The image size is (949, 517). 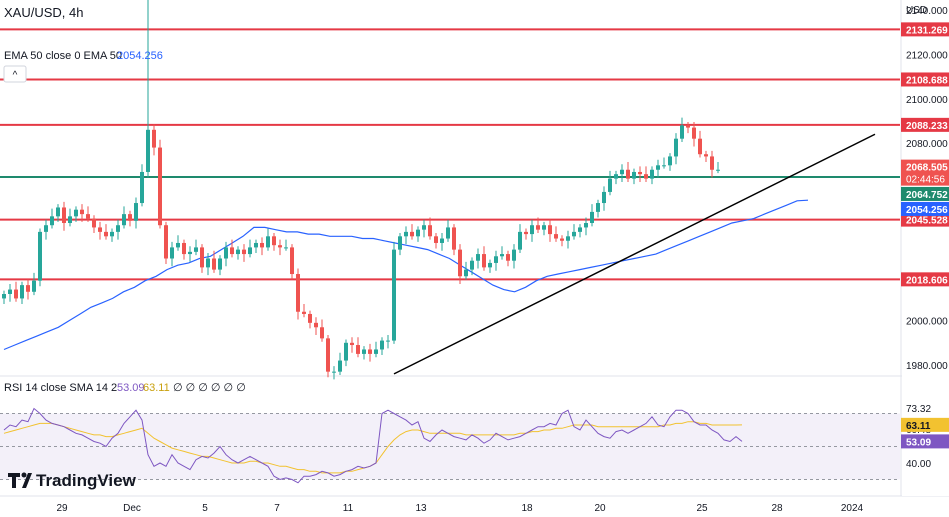 What do you see at coordinates (60, 388) in the screenshot?
I see `rsi-legend-label: RSI 14 close SMA 14 2` at bounding box center [60, 388].